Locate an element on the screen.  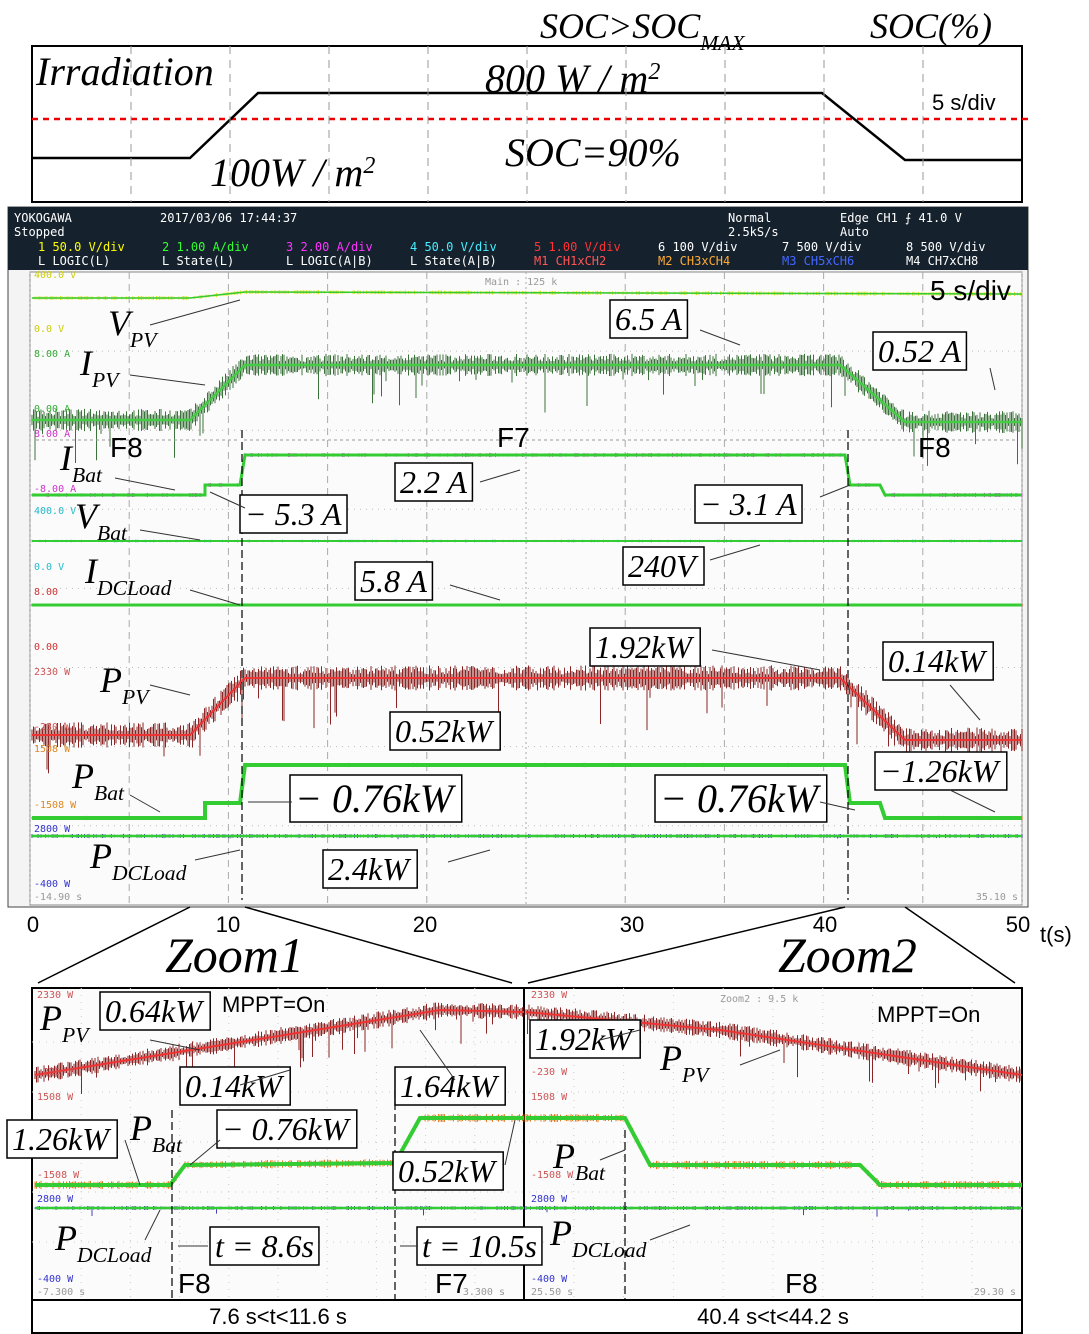
label: 1.92kW is located at coordinates (585, 1039).